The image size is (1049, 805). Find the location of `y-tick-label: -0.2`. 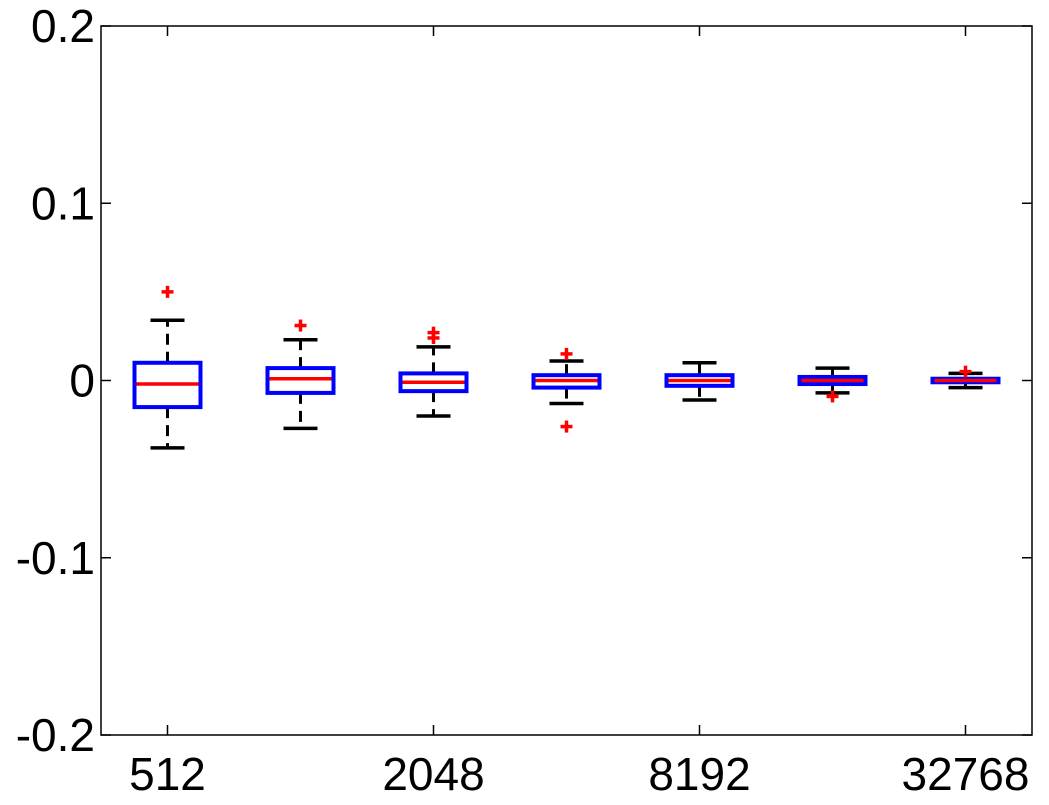

y-tick-label: -0.2 is located at coordinates (55, 735).